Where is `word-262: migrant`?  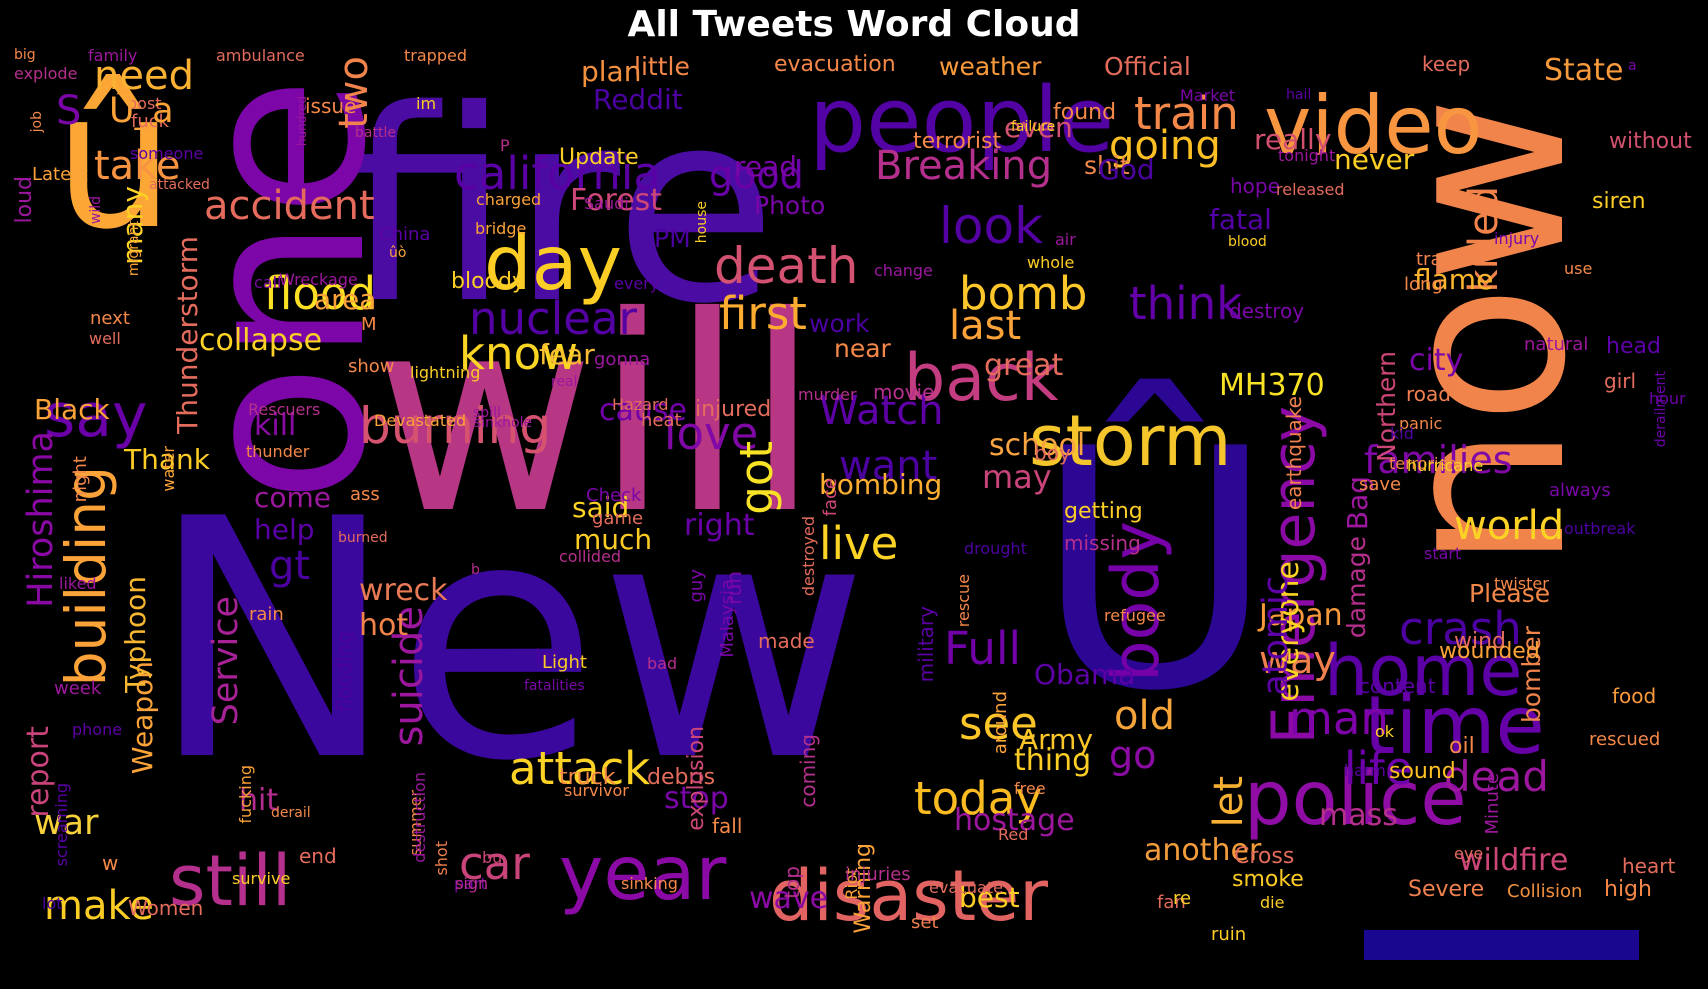
word-262: migrant is located at coordinates (134, 249).